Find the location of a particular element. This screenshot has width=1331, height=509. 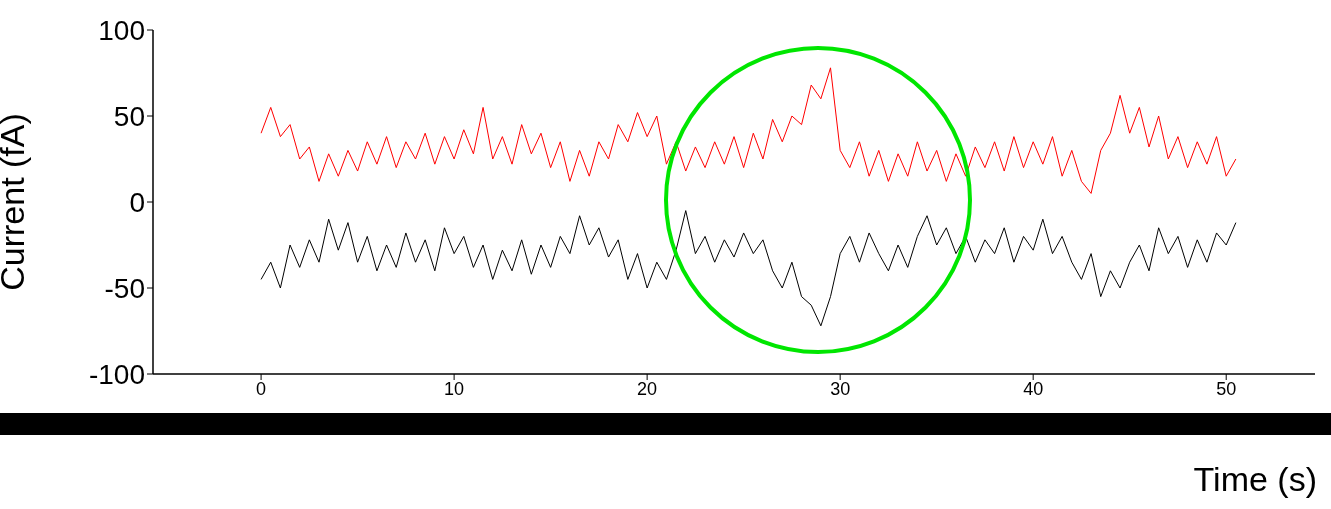

x-axis-title: Time (s) is located at coordinates (1255, 479).